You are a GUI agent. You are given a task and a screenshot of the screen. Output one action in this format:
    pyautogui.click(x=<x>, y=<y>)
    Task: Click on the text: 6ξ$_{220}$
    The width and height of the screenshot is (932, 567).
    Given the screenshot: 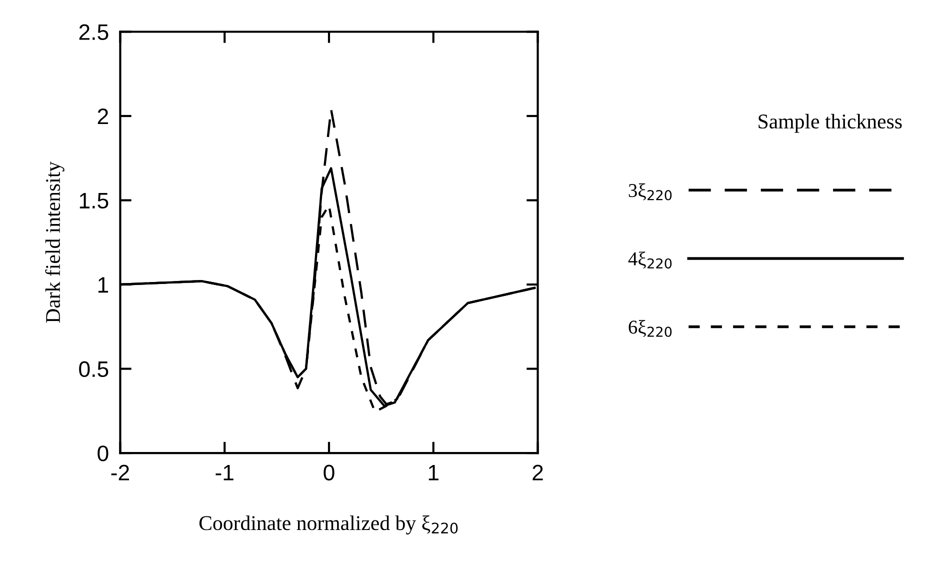 What is the action you would take?
    pyautogui.click(x=650, y=328)
    